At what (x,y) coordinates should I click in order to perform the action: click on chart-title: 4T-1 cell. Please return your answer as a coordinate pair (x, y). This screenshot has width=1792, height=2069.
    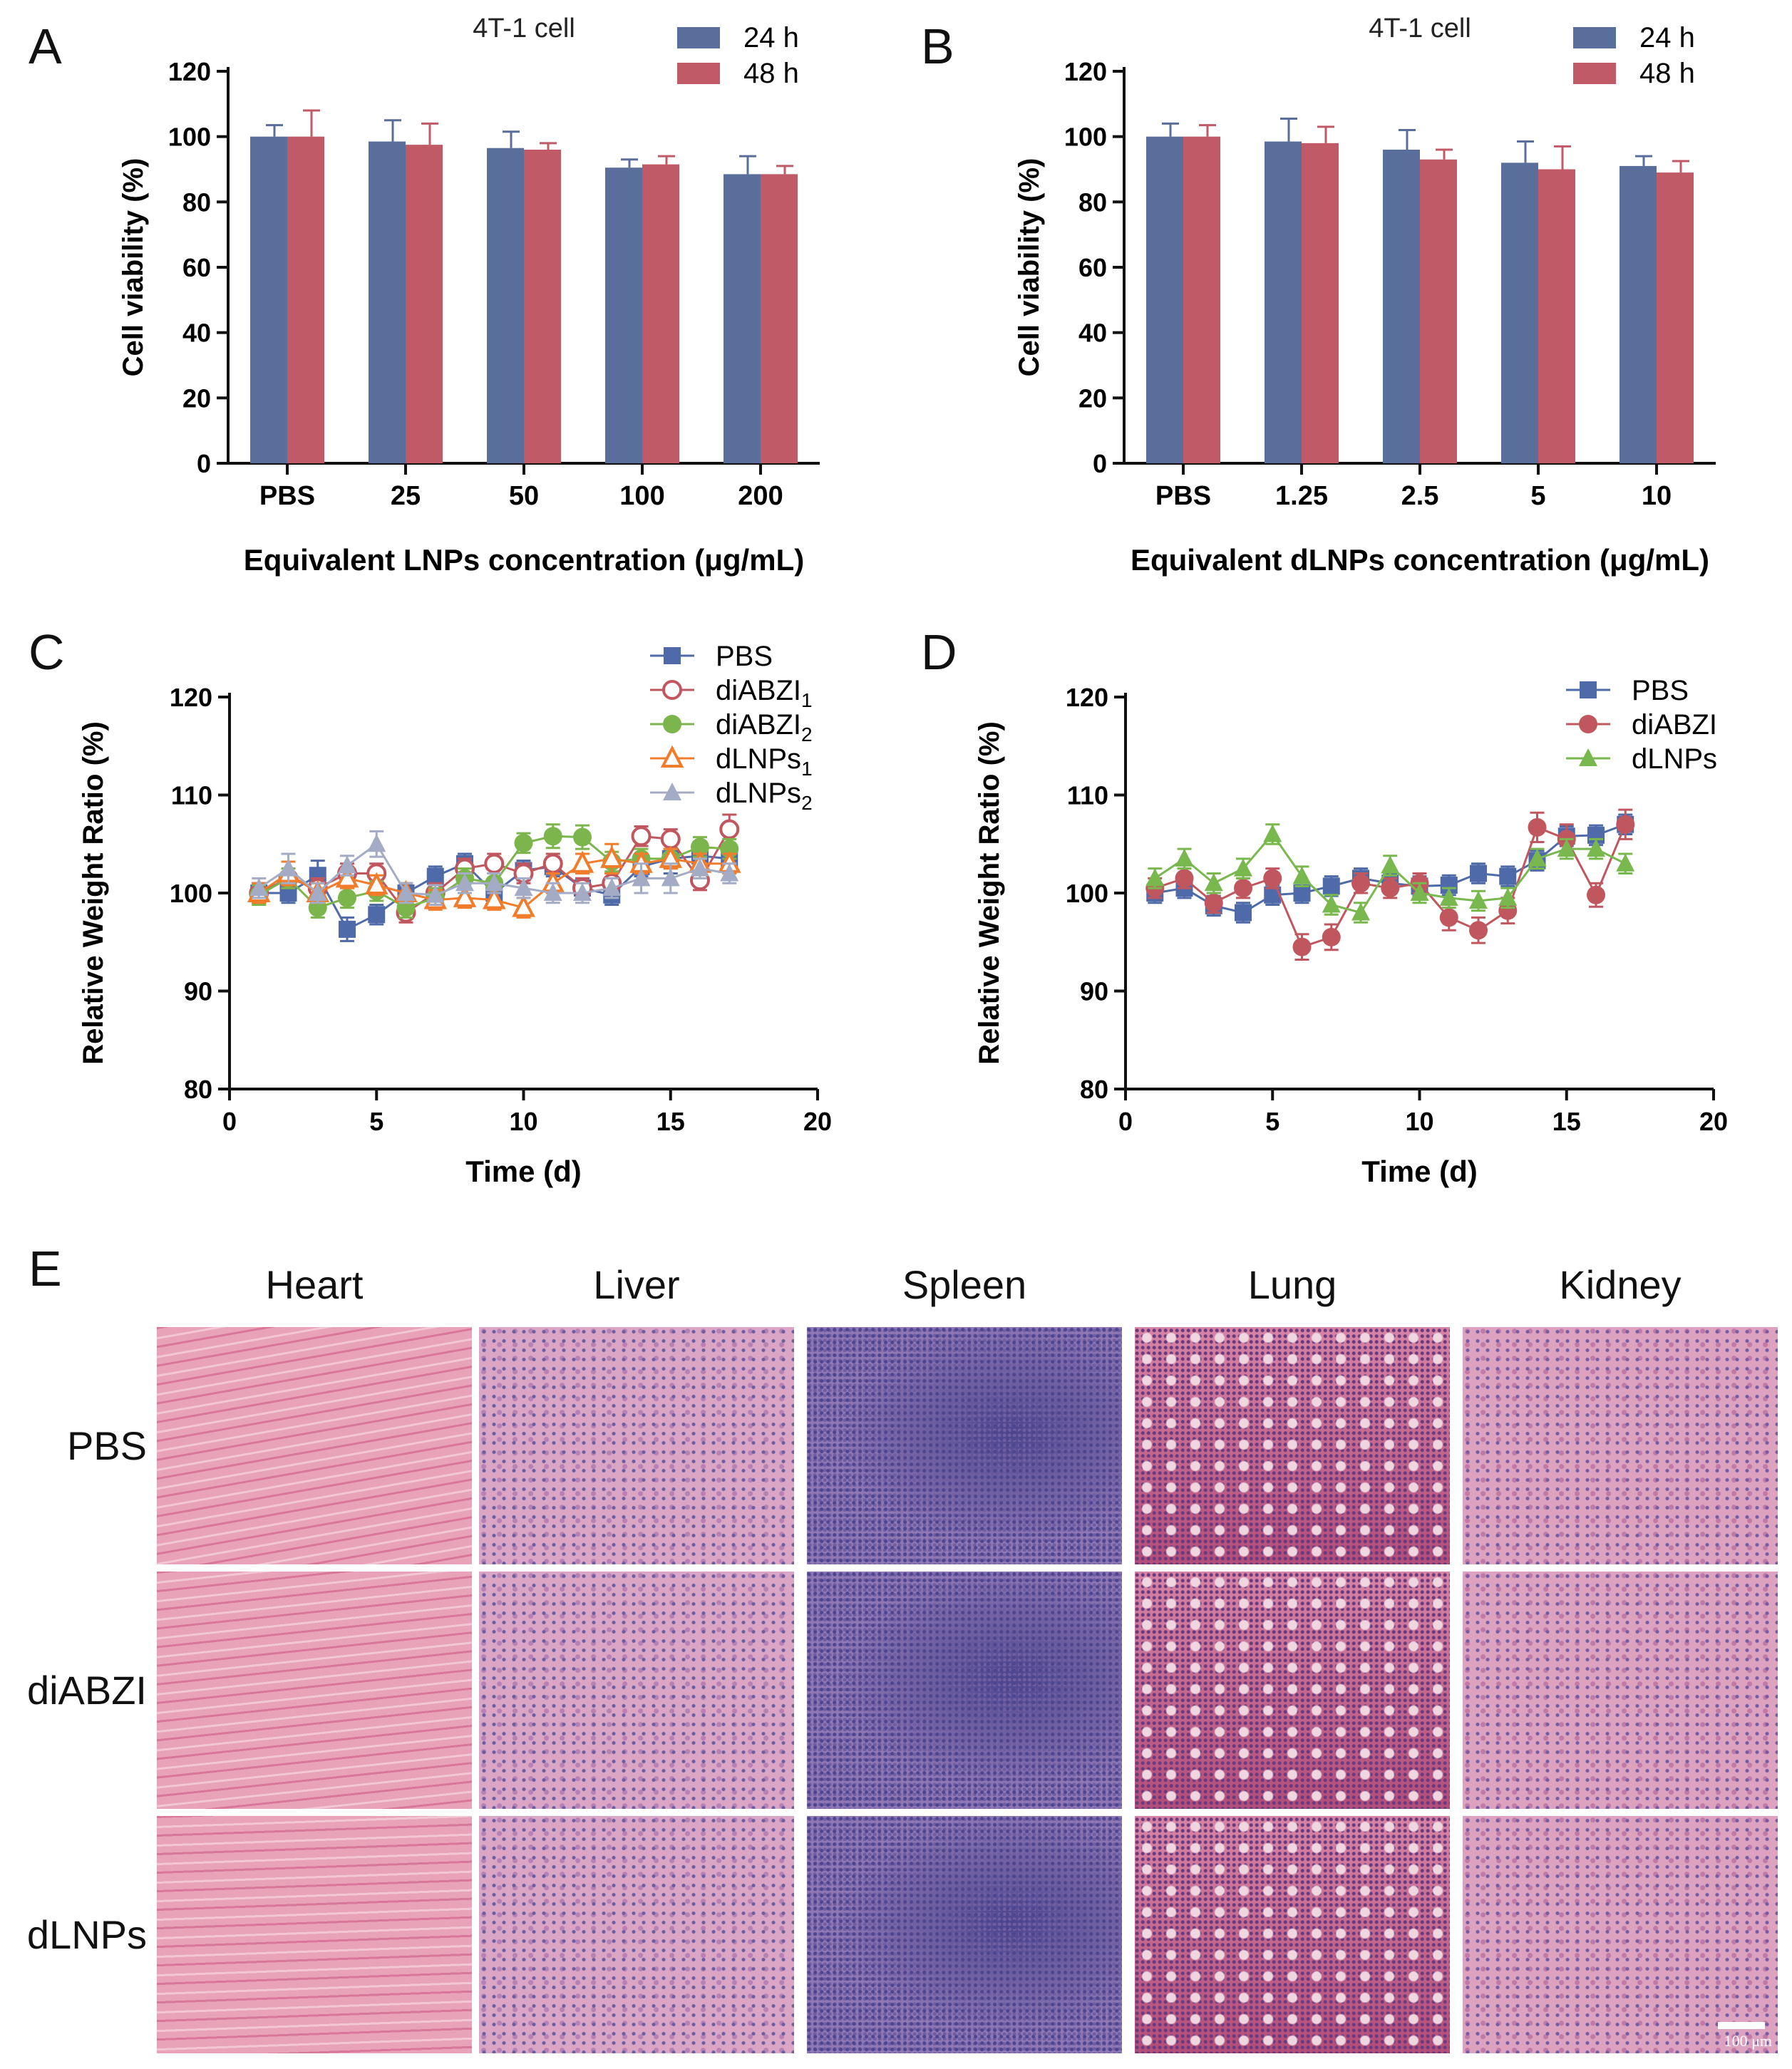
    Looking at the image, I should click on (524, 28).